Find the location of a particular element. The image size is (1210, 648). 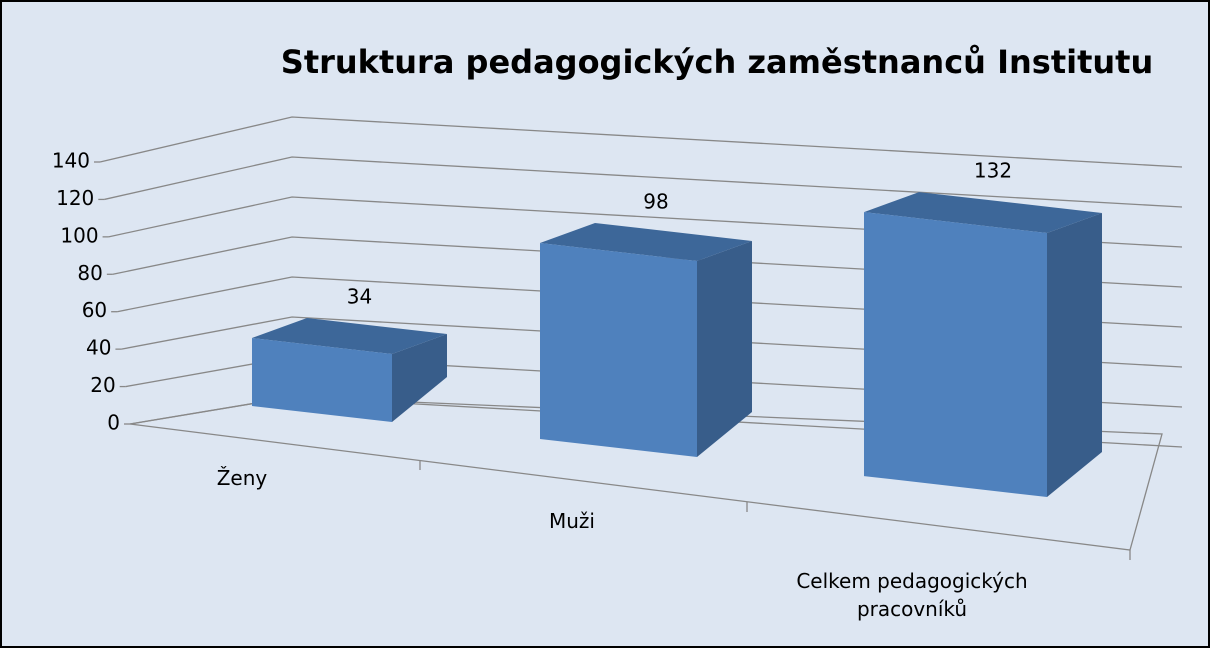

x-tick-label: Celkem pedagogických pracovníků is located at coordinates (912, 595).